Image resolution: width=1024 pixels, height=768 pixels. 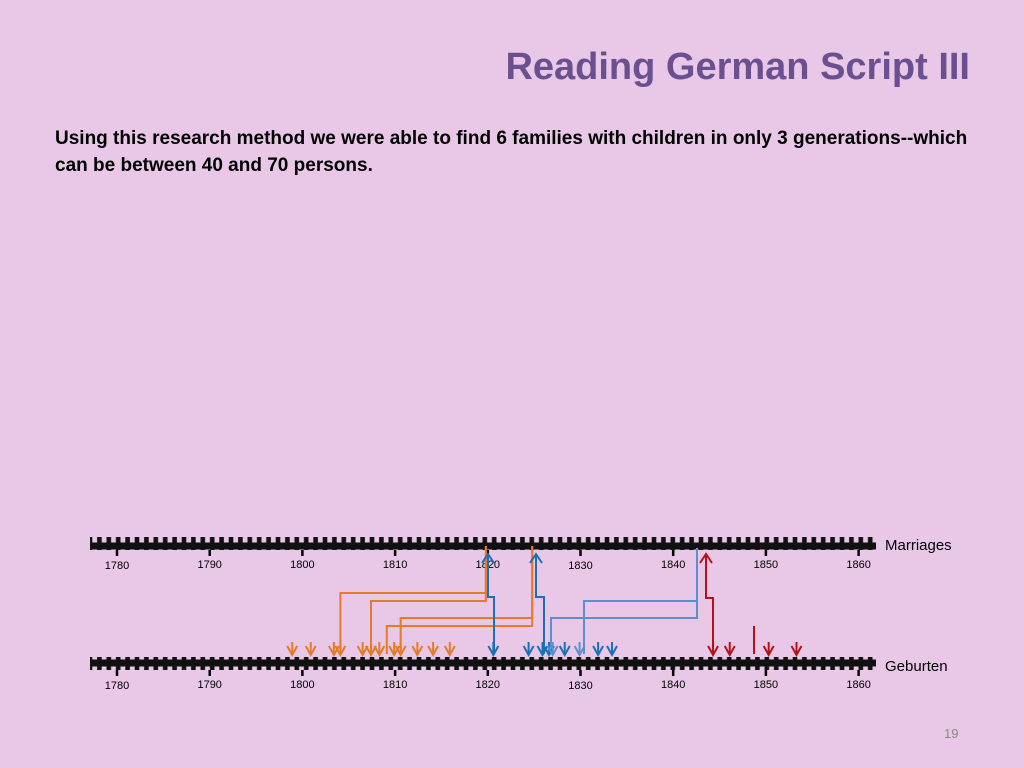 I want to click on marriages-year-label: 1830, so click(x=580, y=566).